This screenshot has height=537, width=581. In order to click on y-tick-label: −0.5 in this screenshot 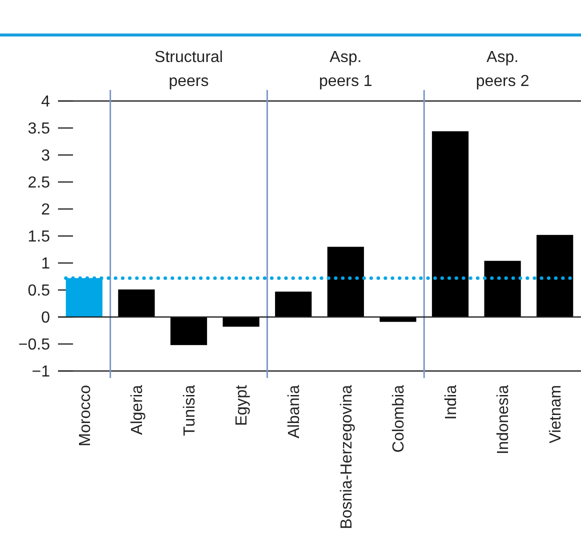, I will do `click(34, 345)`.